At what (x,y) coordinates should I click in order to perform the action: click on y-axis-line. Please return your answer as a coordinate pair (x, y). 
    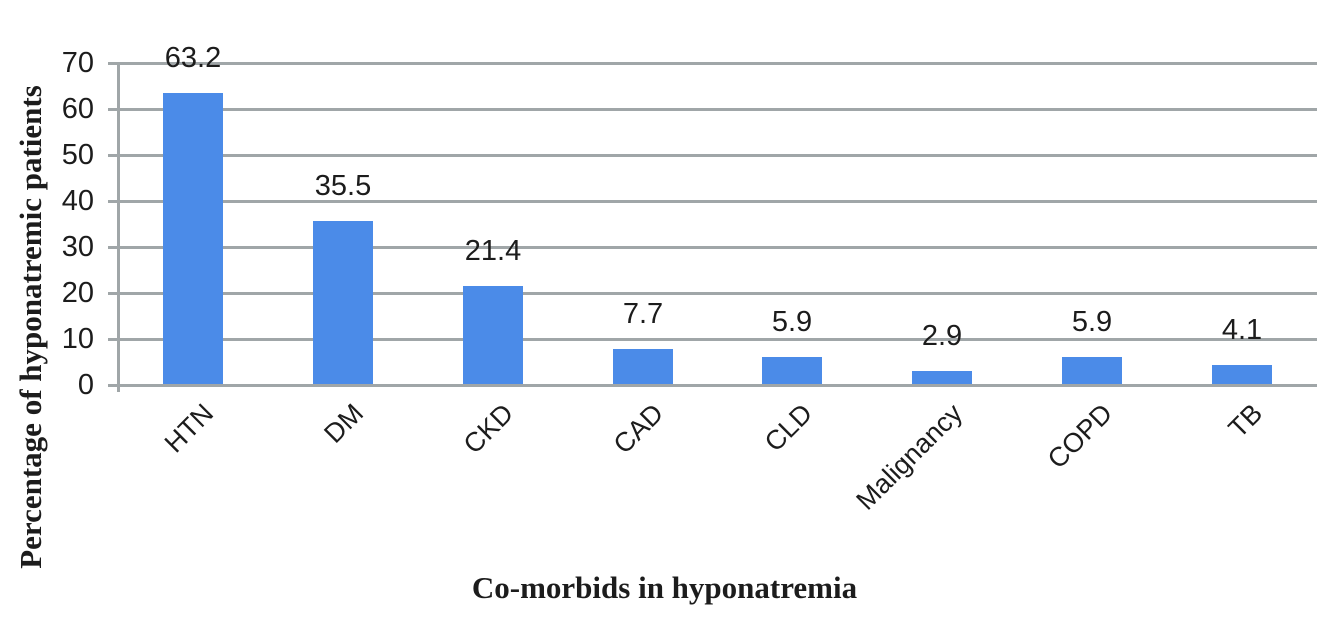
    Looking at the image, I should click on (118, 227).